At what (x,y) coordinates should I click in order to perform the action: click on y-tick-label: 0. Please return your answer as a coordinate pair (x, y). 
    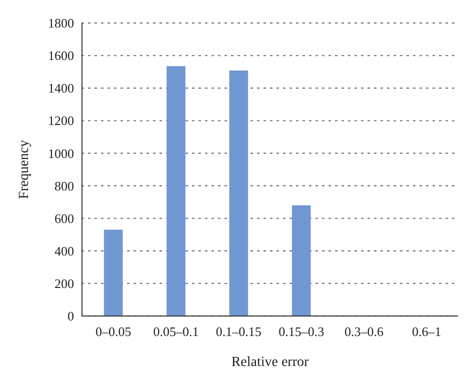
    Looking at the image, I should click on (71, 316).